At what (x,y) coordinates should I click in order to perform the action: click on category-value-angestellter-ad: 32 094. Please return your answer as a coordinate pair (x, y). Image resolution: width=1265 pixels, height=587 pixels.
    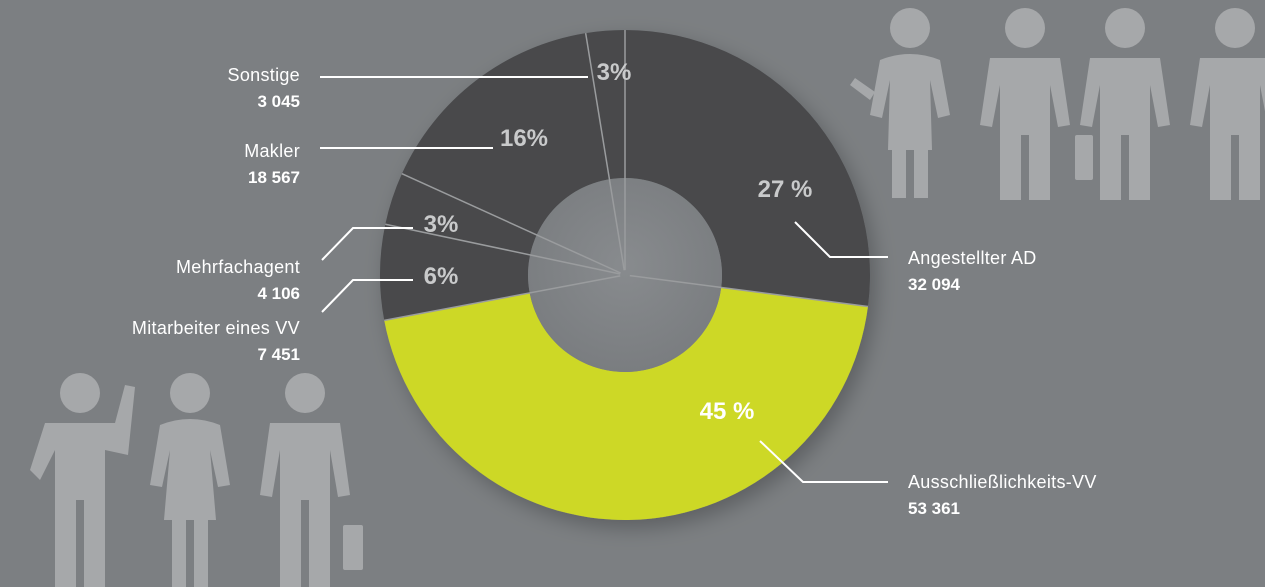
    Looking at the image, I should click on (934, 284).